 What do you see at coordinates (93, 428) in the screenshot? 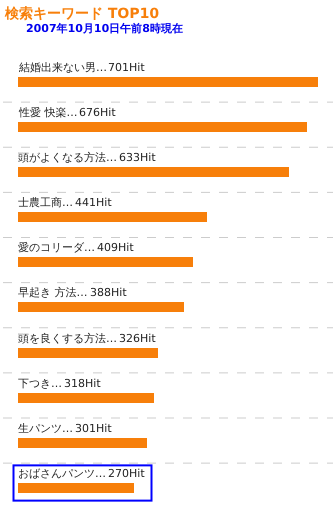
I see `data-label: 301Hit` at bounding box center [93, 428].